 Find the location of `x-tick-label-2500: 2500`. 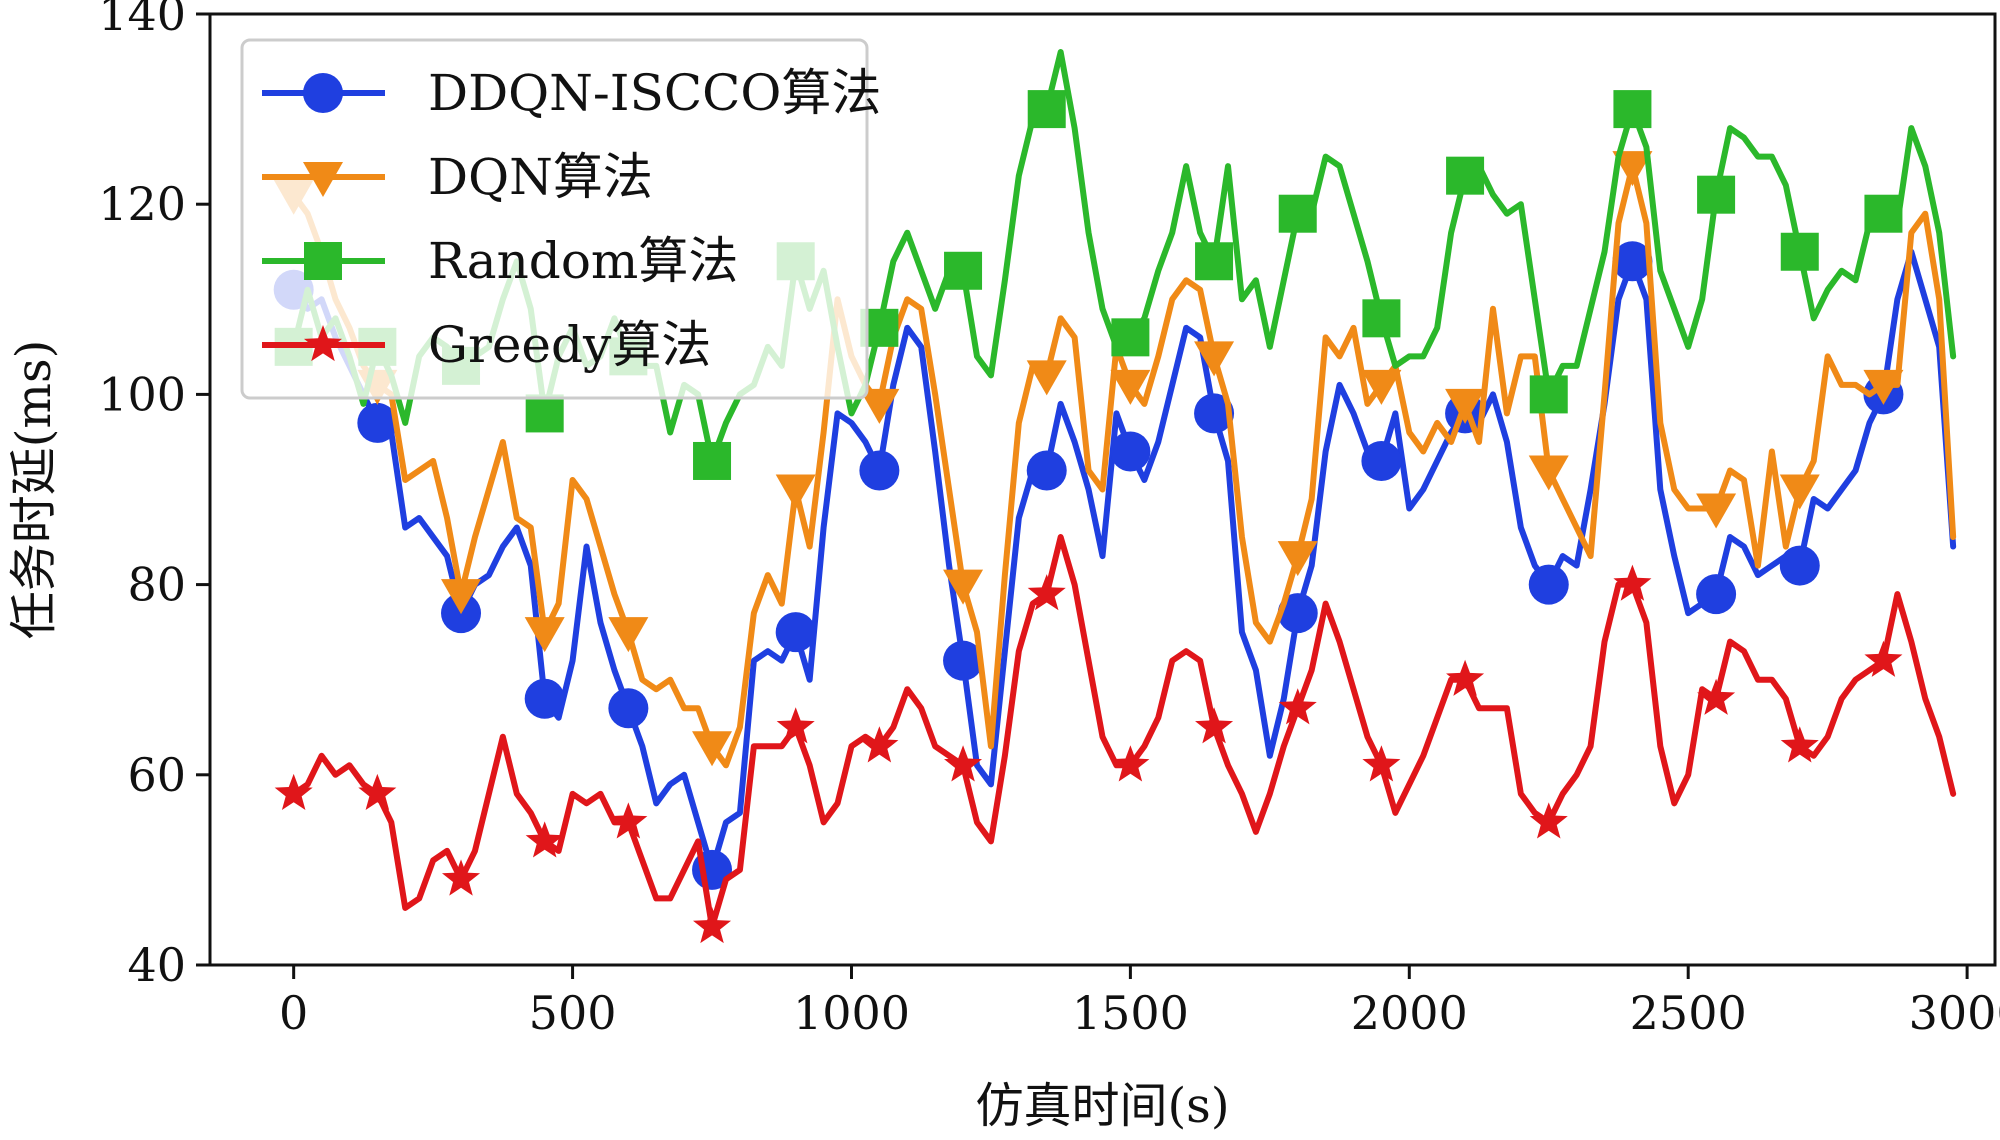

x-tick-label-2500: 2500 is located at coordinates (1688, 1013).